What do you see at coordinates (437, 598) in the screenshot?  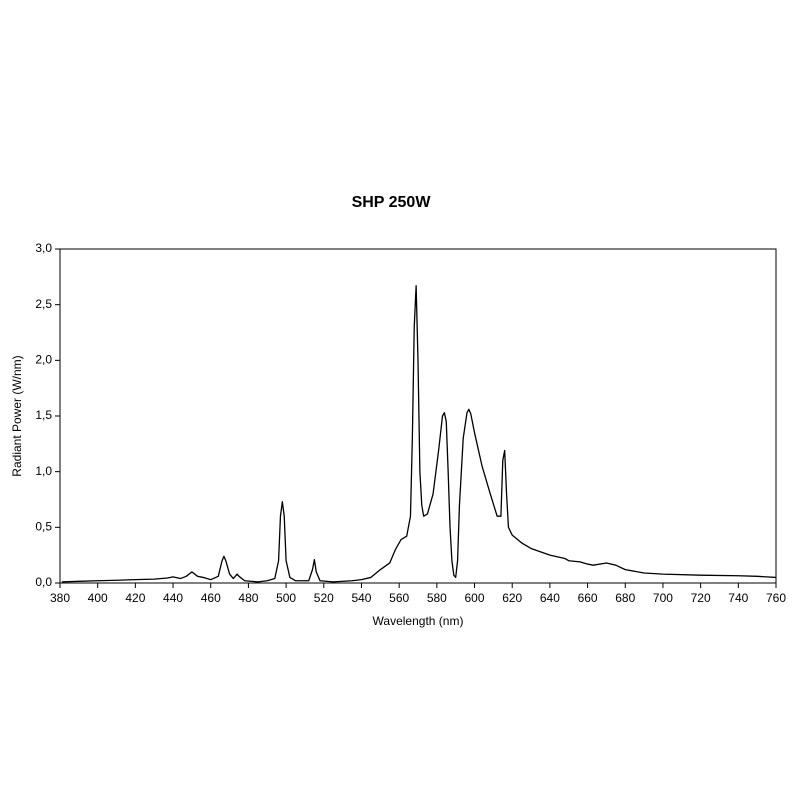 I see `x-tick-label: 580` at bounding box center [437, 598].